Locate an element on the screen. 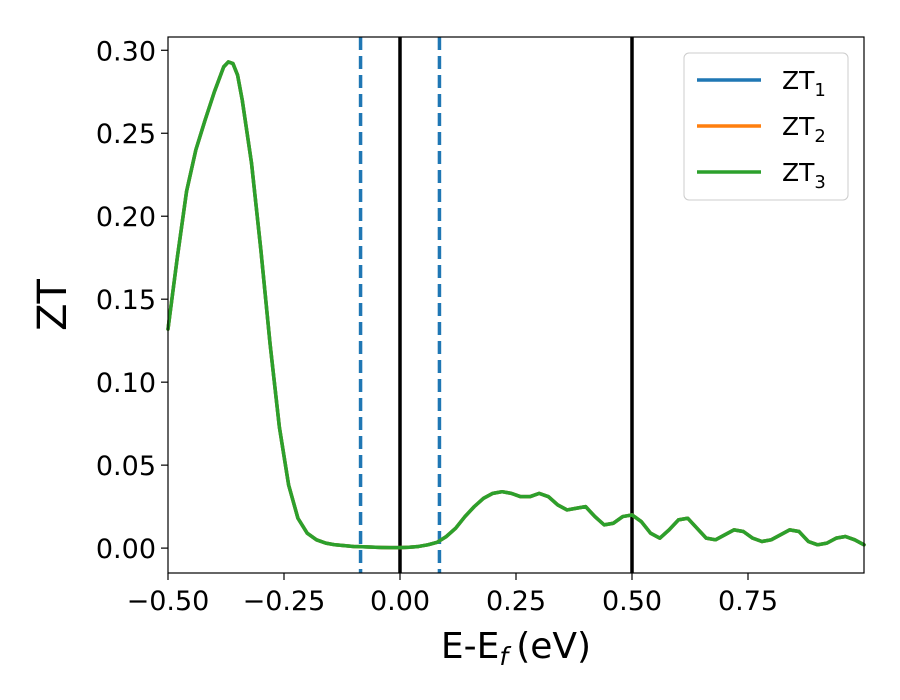  y-tick-label: 0.30 is located at coordinates (126, 51).